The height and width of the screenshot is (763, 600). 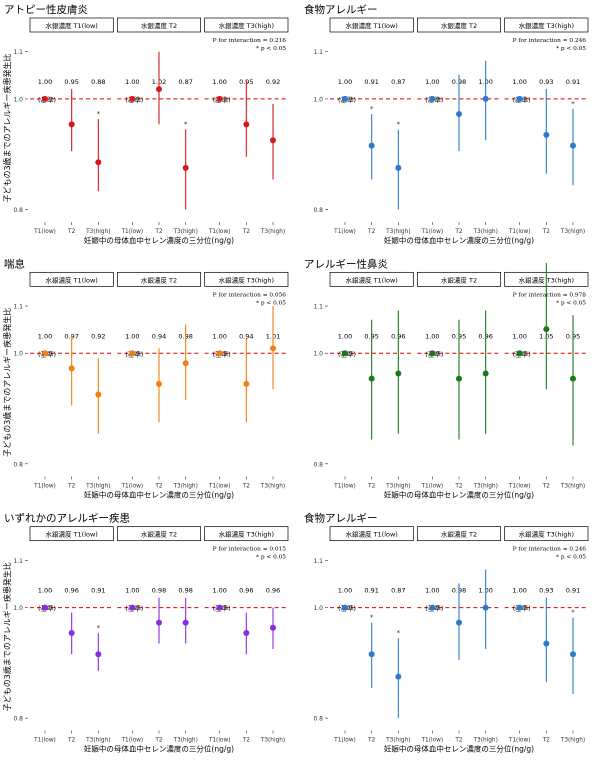 I want to click on panel-title: アトピー性皮膚炎, so click(x=46, y=9).